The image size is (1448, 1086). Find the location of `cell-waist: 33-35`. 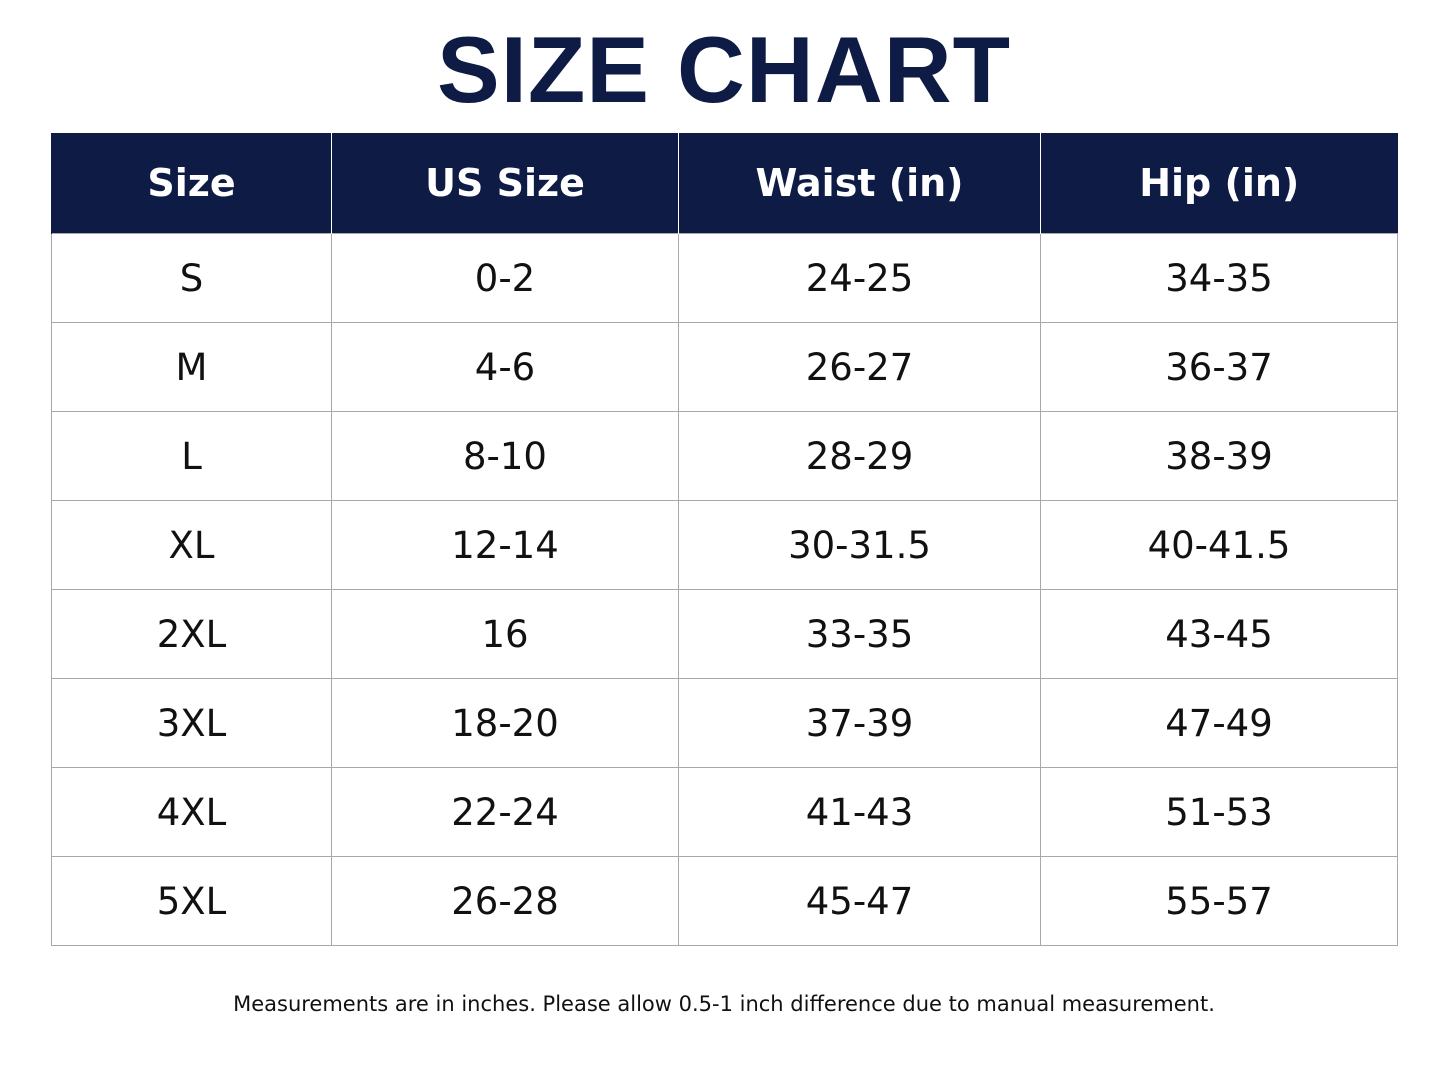

cell-waist: 33-35 is located at coordinates (859, 634).